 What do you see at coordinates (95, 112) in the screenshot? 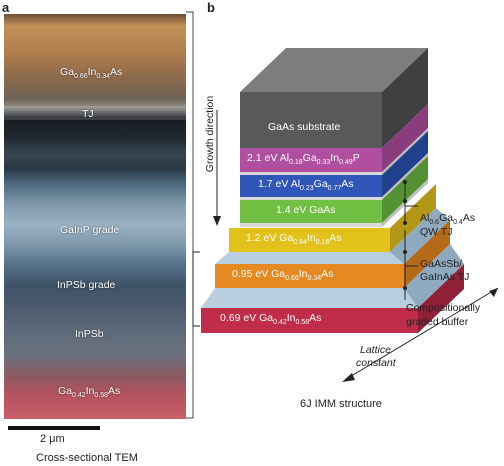
I see `tem-tj-band` at bounding box center [95, 112].